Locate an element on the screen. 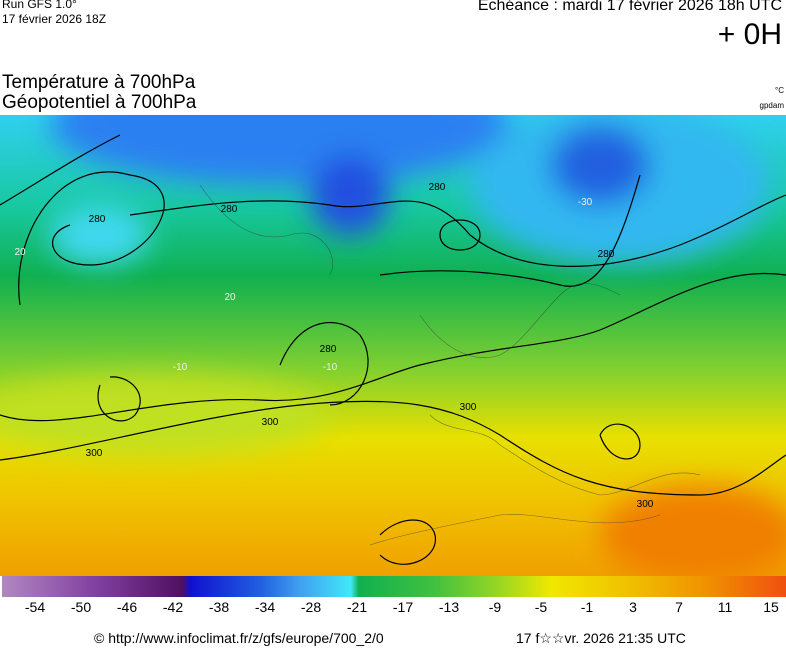 Image resolution: width=786 pixels, height=648 pixels. valid-time: Echéance : mardi 17 février 2026 18h UTC is located at coordinates (629, 7).